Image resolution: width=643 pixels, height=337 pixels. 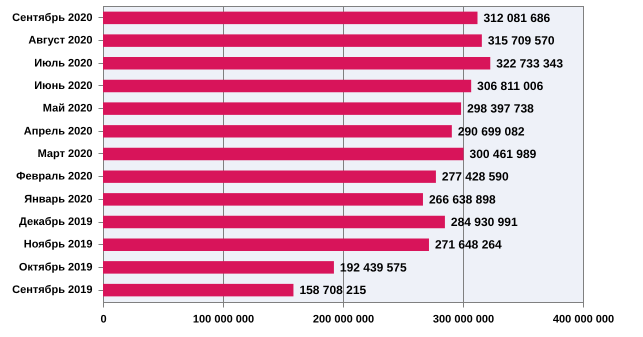 I want to click on data-label: 284 930 991, so click(x=484, y=222).